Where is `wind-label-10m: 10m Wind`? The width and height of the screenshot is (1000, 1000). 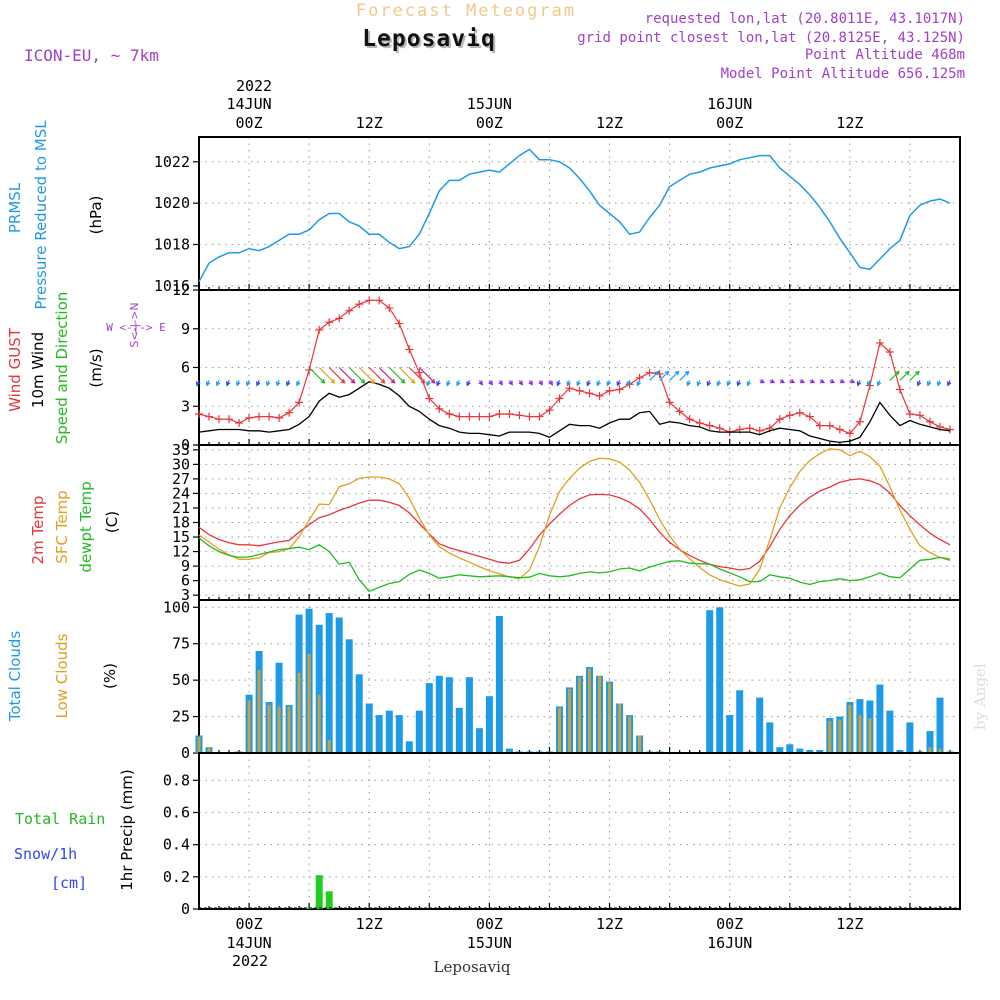 wind-label-10m: 10m Wind is located at coordinates (38, 370).